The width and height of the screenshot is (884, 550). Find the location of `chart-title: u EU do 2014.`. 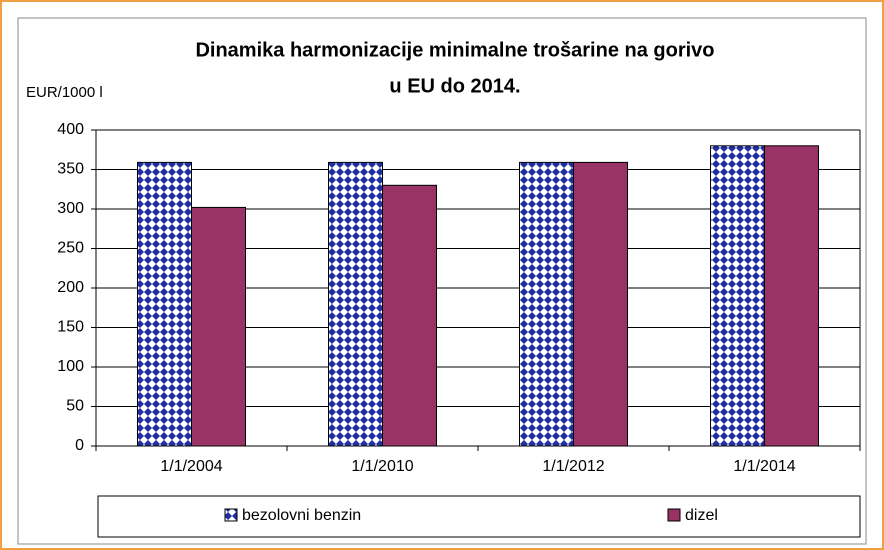

chart-title: u EU do 2014. is located at coordinates (454, 86).